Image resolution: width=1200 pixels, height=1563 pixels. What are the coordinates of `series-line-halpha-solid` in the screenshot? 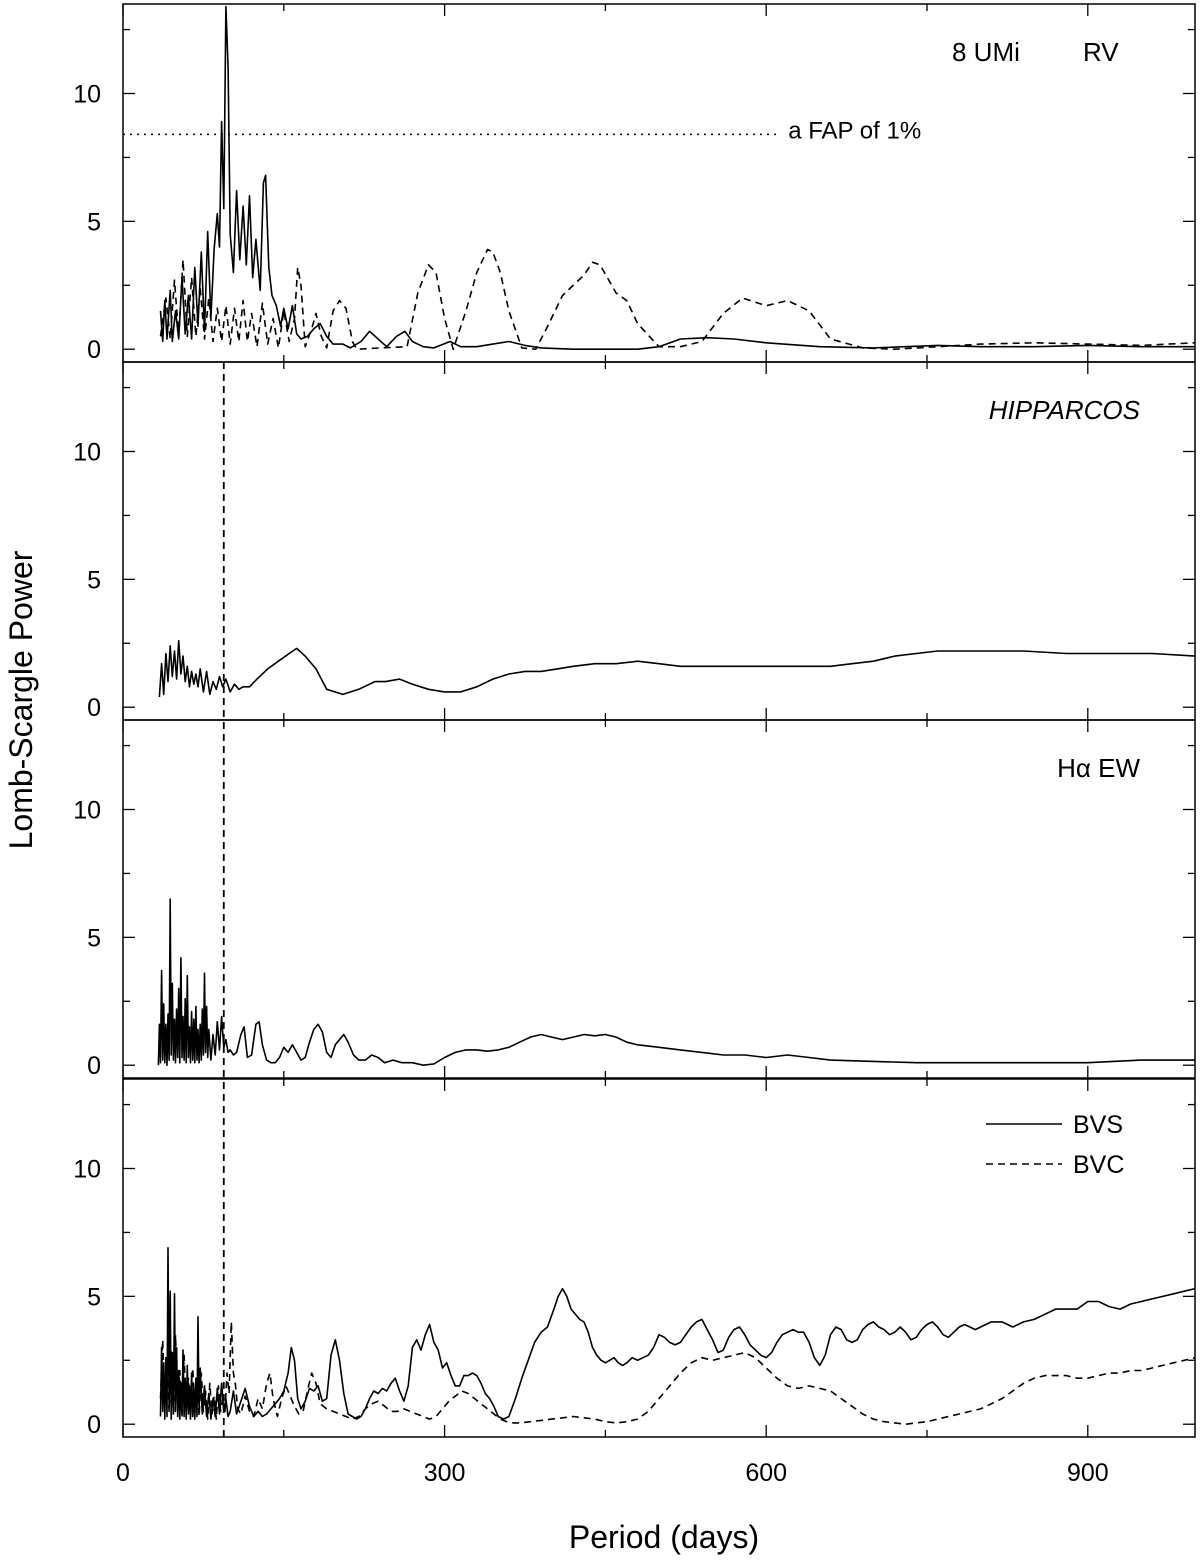 It's located at (676, 982).